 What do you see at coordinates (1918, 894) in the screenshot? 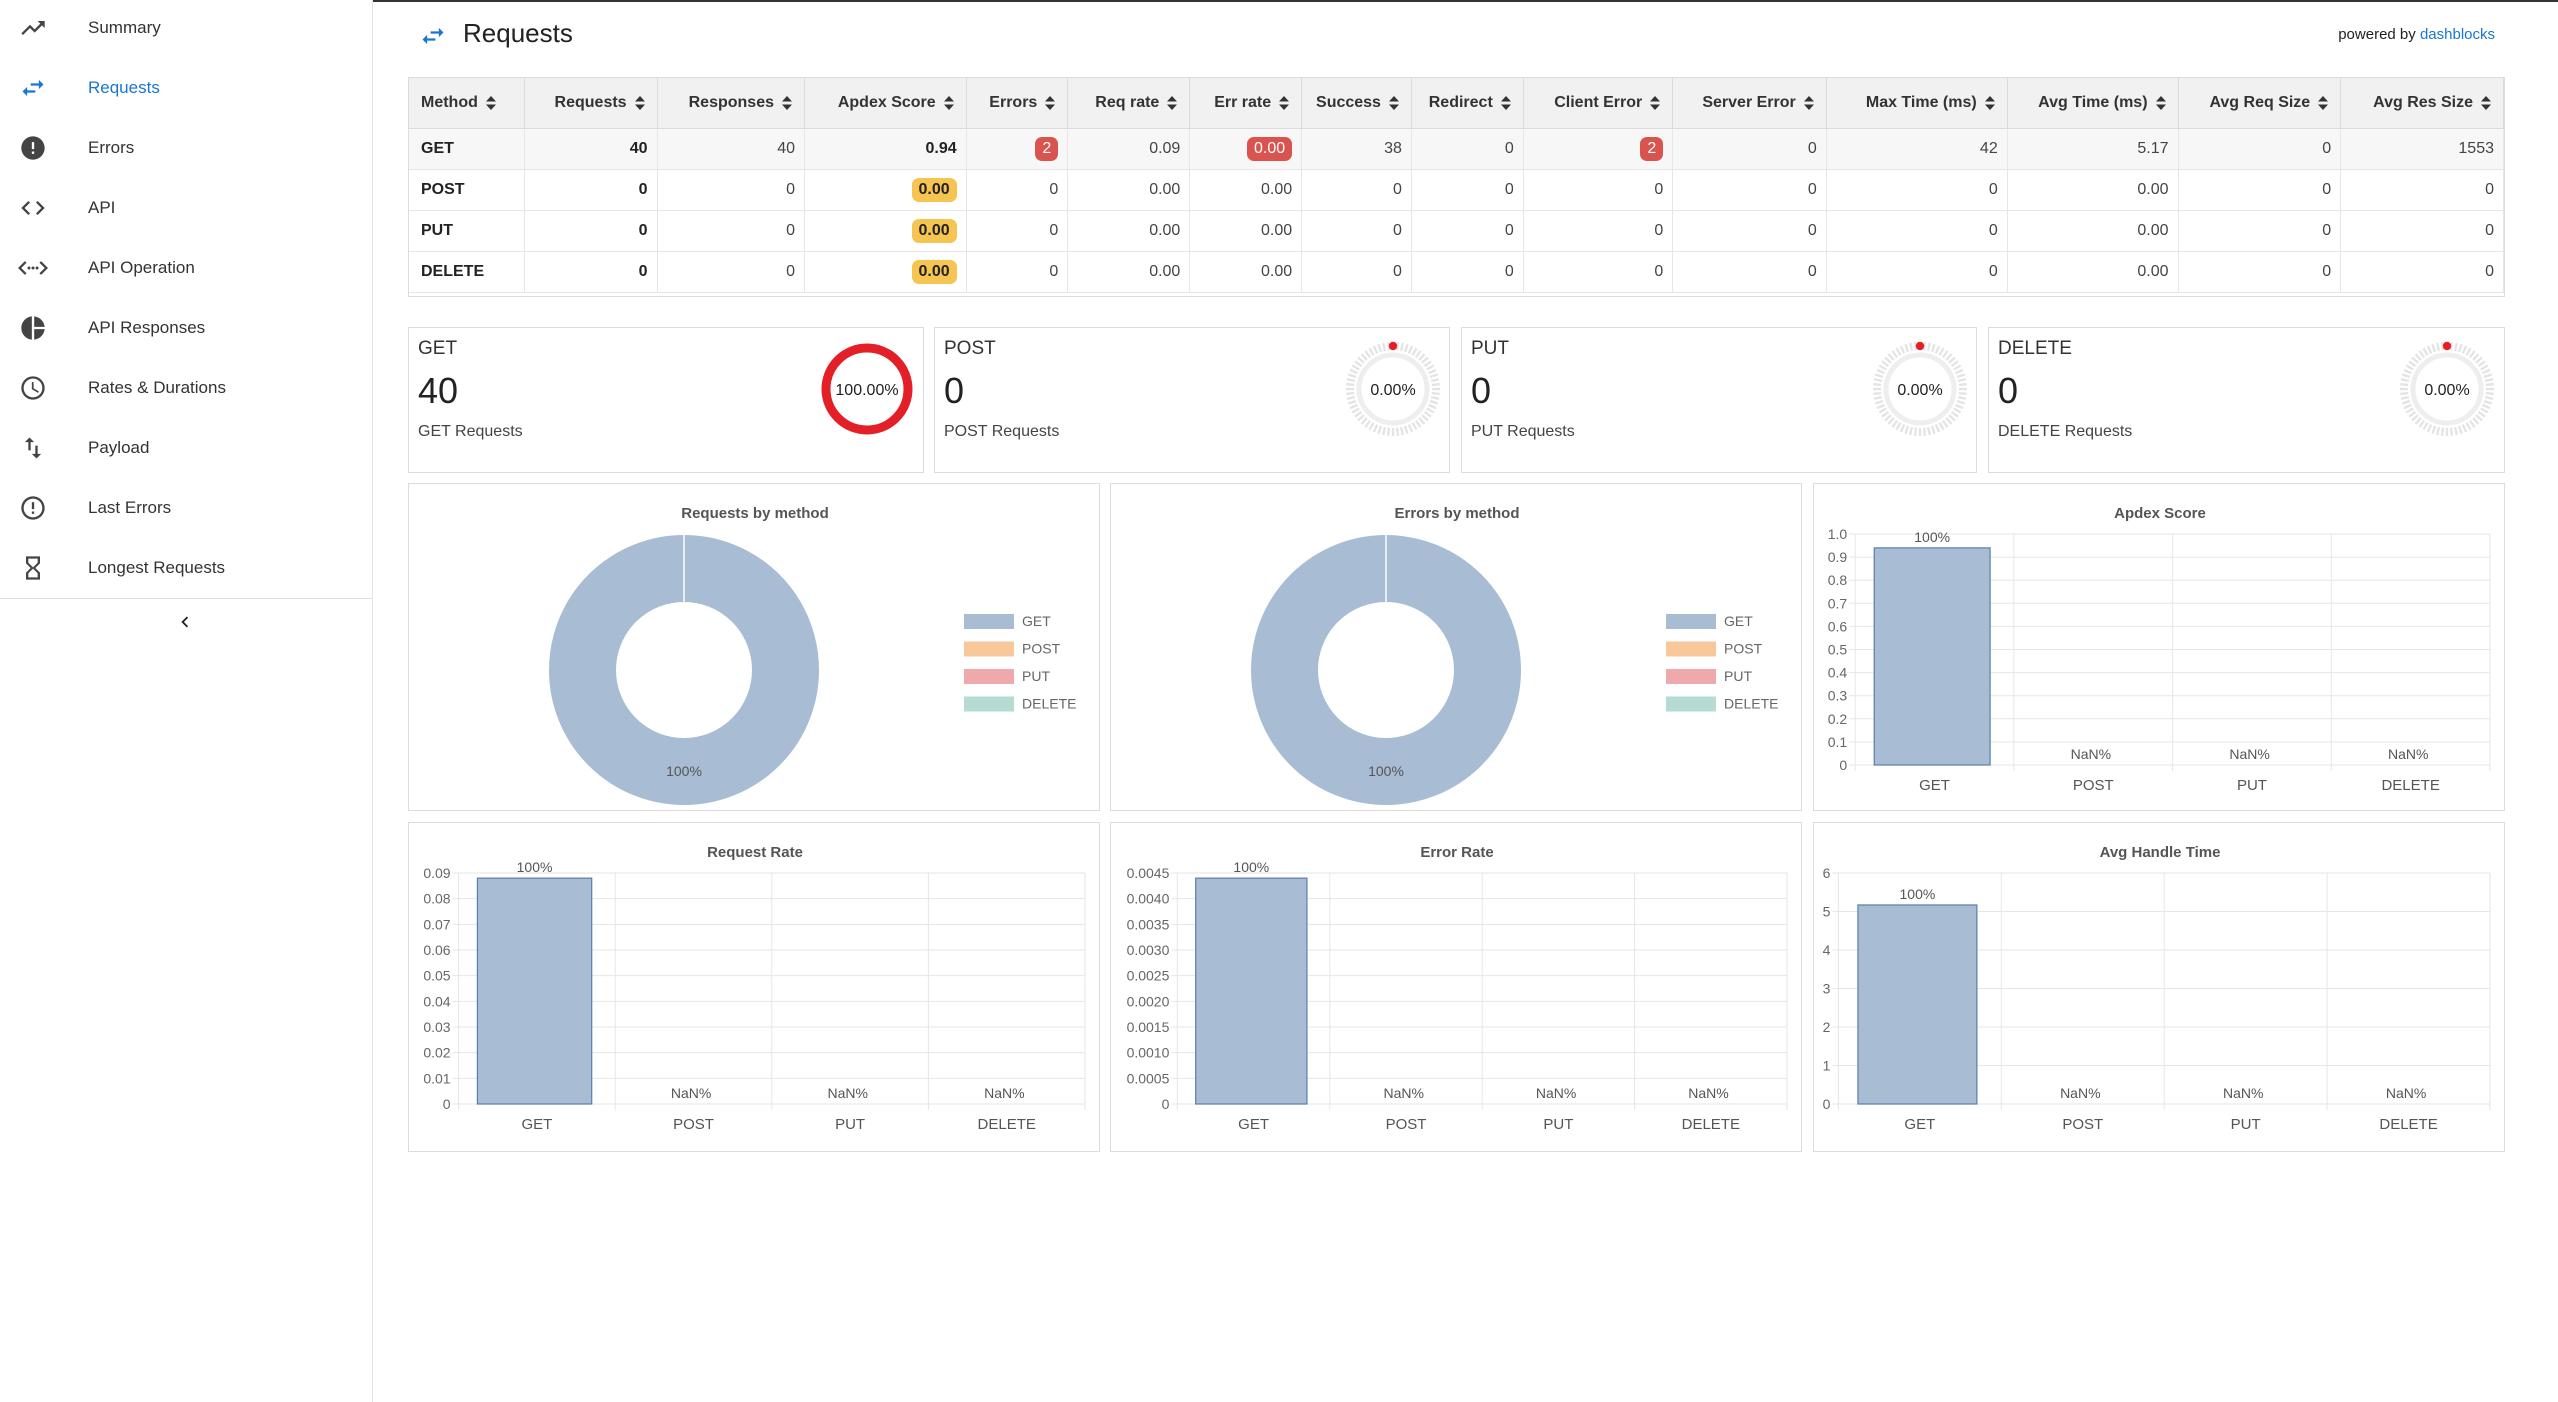
I see `bar-label: 100%` at bounding box center [1918, 894].